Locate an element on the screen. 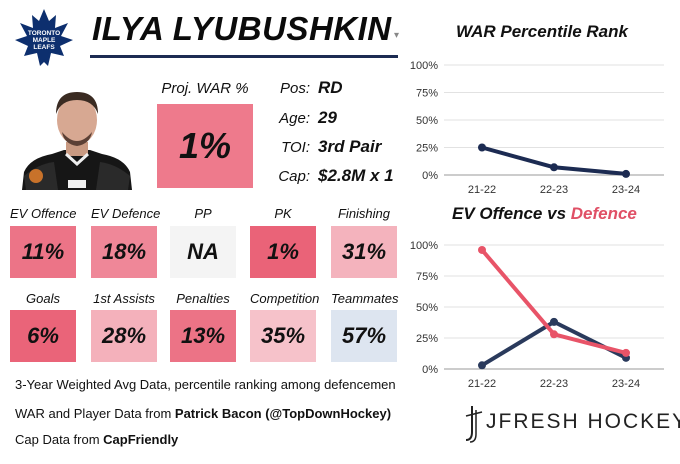  stat-finishing-box: 31% is located at coordinates (364, 252).